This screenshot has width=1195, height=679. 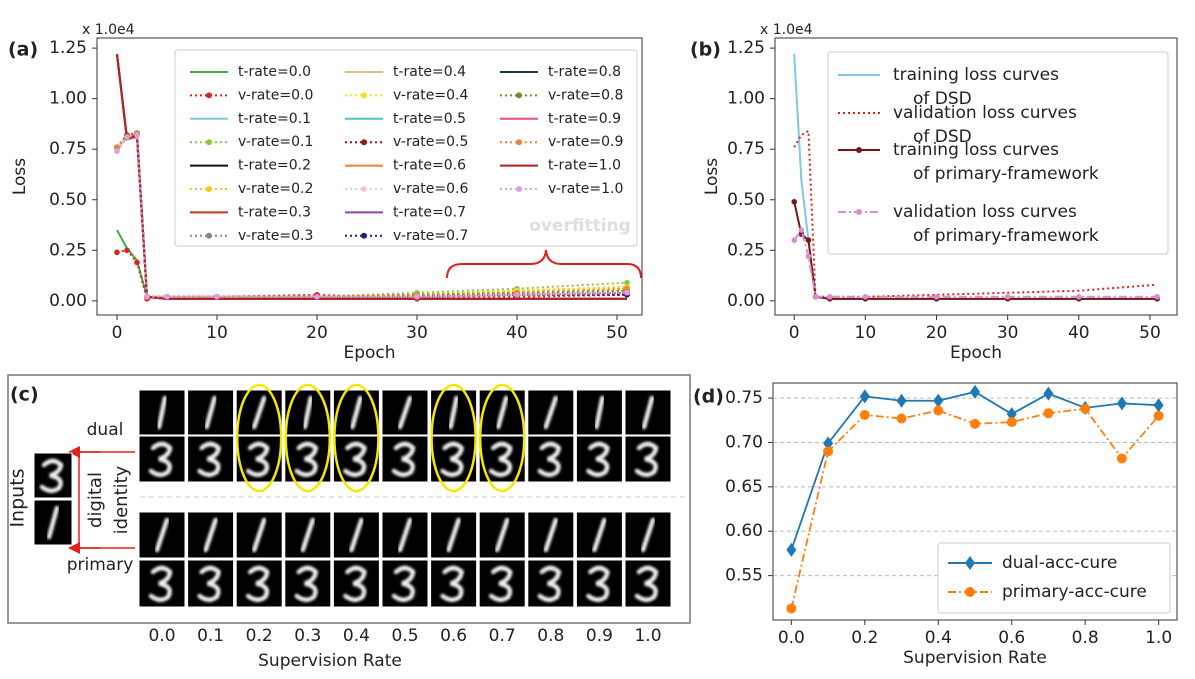 What do you see at coordinates (23, 50) in the screenshot?
I see `panel-label: (a)` at bounding box center [23, 50].